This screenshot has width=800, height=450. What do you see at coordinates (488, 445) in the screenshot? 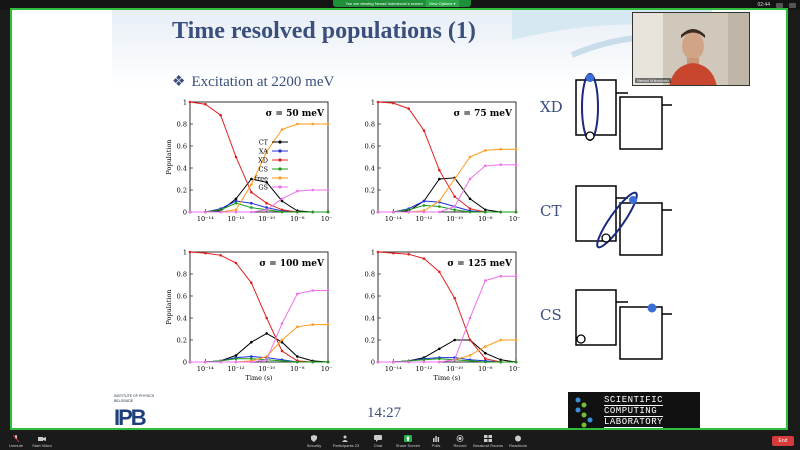
I see `breakout-rooms-label: Breakout Rooms` at bounding box center [488, 445].